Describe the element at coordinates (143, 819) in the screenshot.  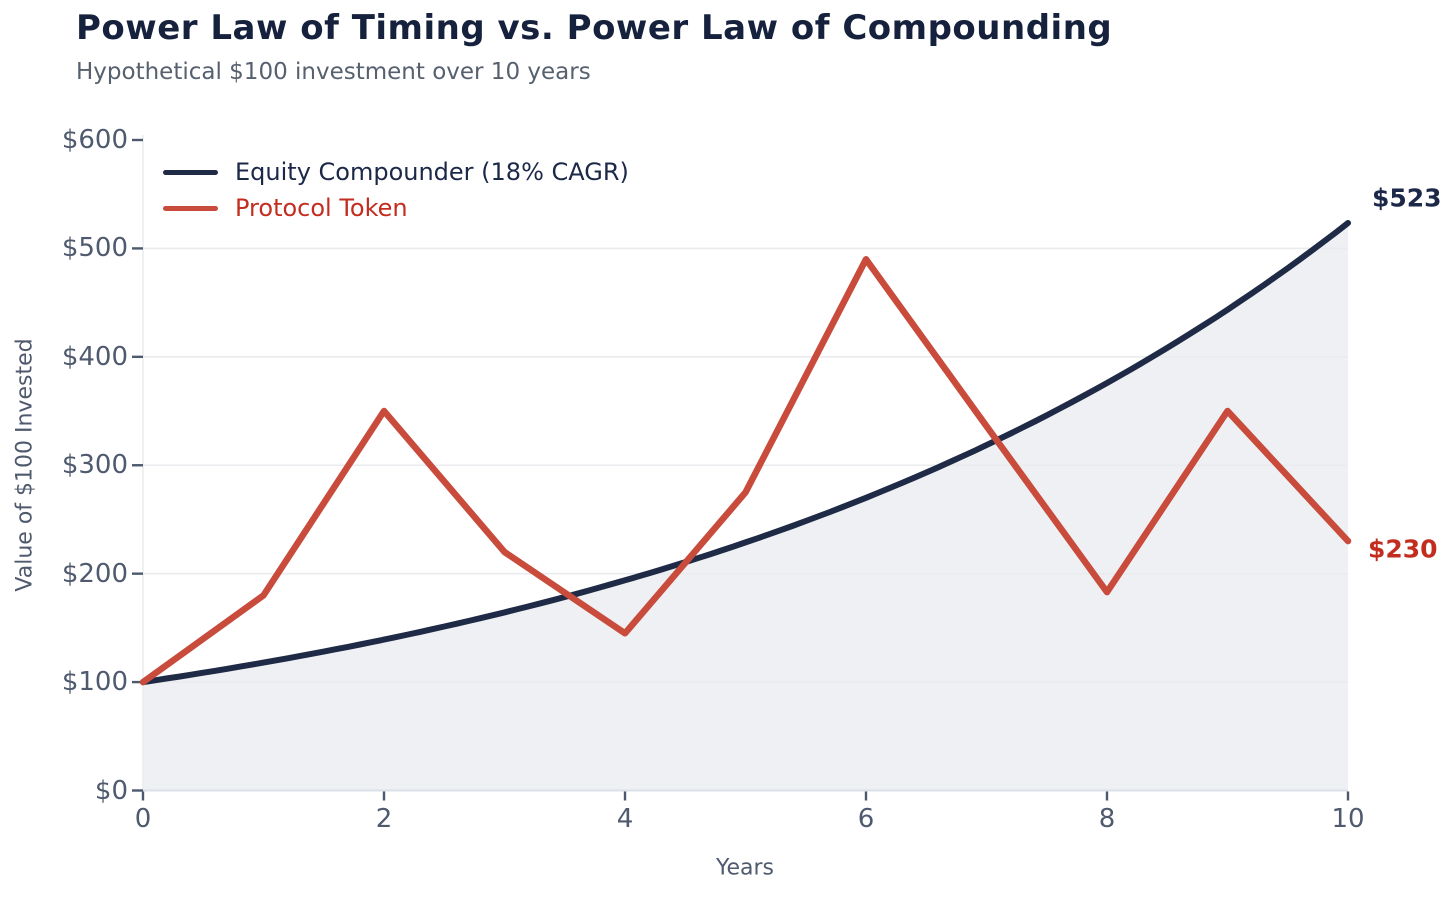
I see `x-tick-label: 0` at that location.